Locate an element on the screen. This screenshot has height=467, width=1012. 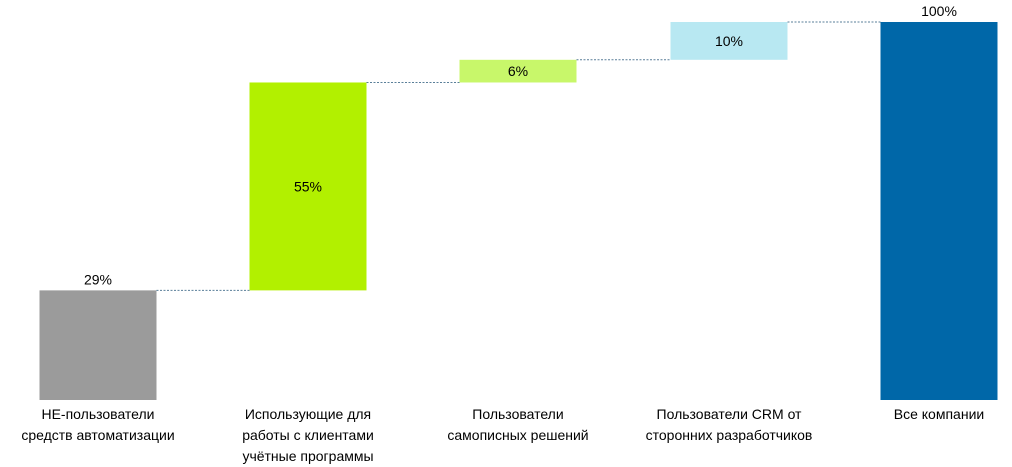
data-label-4: 10% is located at coordinates (729, 41).